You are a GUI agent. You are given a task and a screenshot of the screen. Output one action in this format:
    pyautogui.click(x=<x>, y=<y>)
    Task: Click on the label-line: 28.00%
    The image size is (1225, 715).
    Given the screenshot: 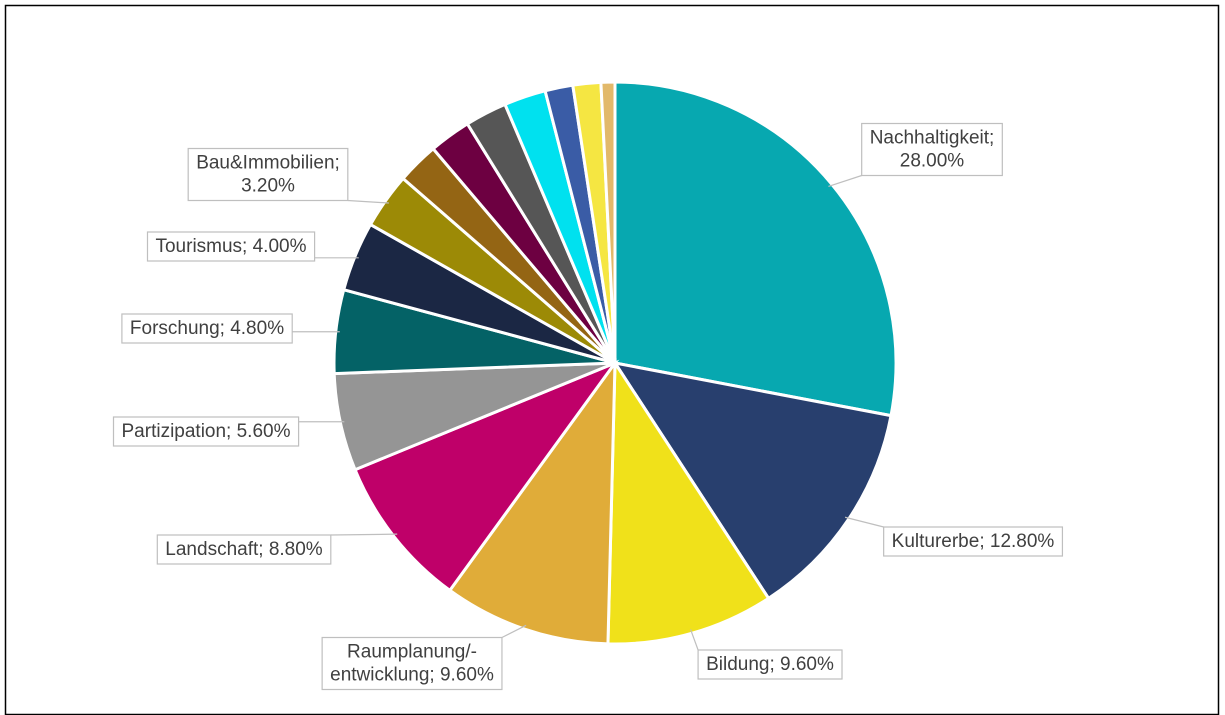 What is the action you would take?
    pyautogui.click(x=932, y=161)
    